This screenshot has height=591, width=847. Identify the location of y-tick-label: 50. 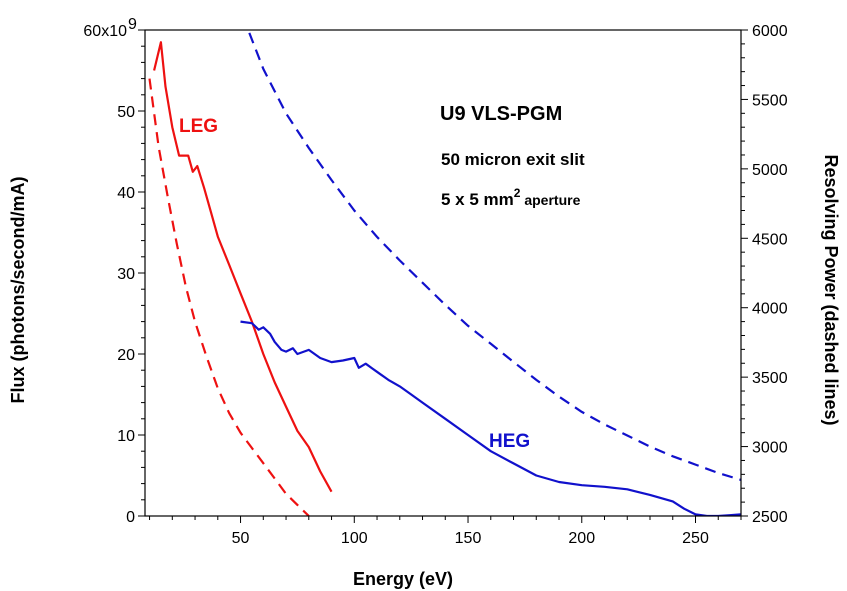
(126, 112).